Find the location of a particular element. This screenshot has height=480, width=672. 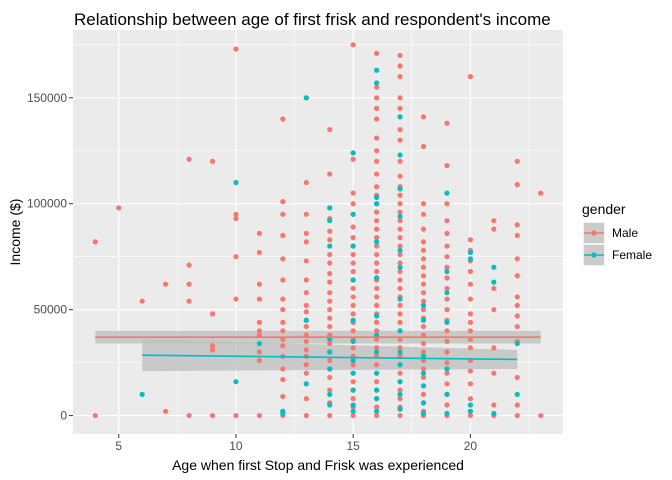

x-tick-label: 15 is located at coordinates (353, 446).